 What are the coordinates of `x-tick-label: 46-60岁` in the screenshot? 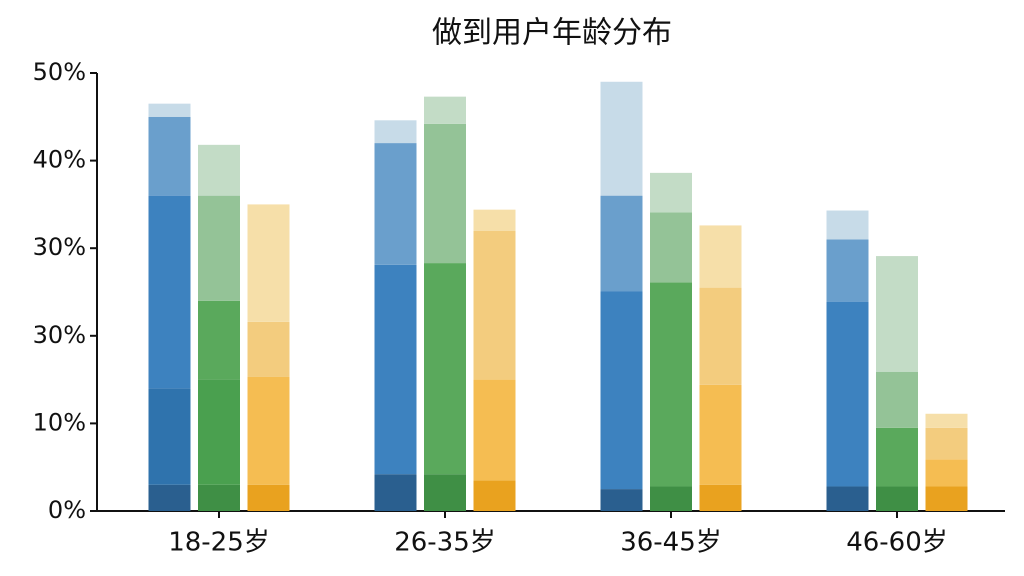 It's located at (897, 543).